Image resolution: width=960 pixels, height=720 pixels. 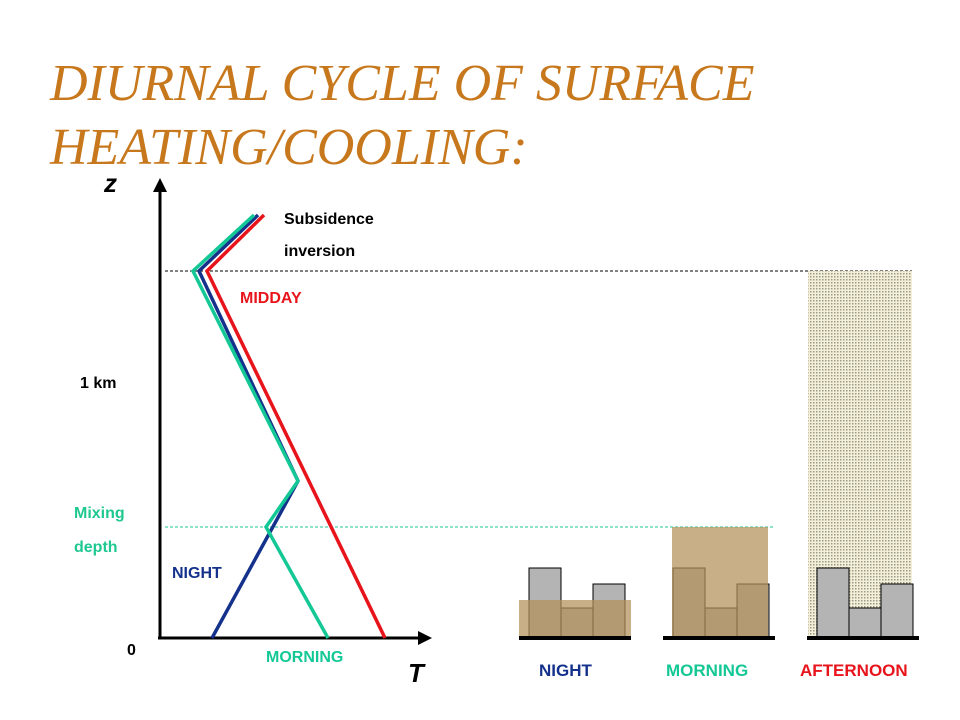 What do you see at coordinates (98, 383) in the screenshot?
I see `km-label: 1 km` at bounding box center [98, 383].